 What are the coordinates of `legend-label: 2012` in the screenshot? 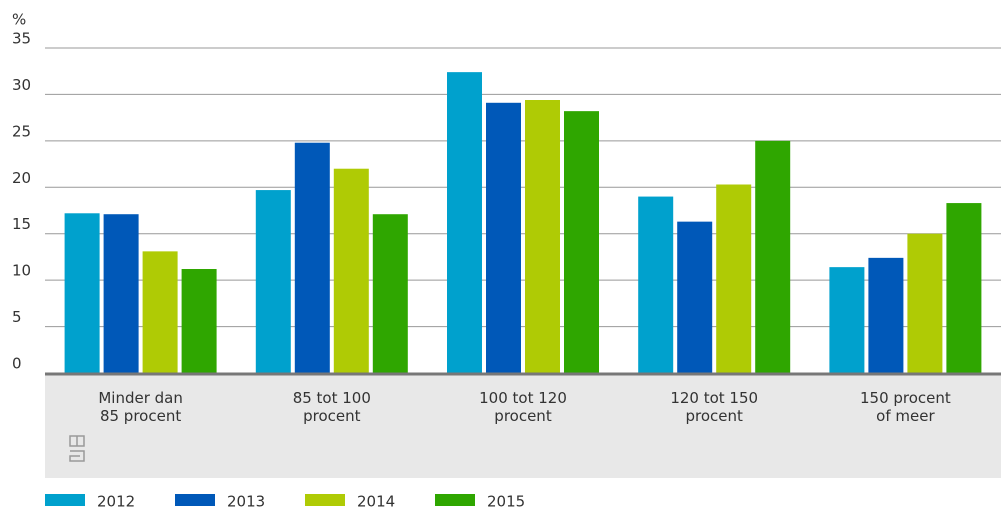 It's located at (116, 502).